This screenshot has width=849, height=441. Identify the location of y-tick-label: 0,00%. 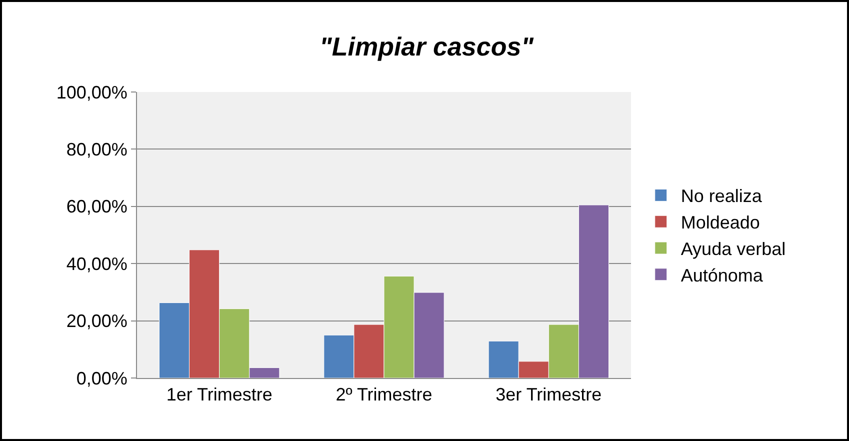
(102, 378).